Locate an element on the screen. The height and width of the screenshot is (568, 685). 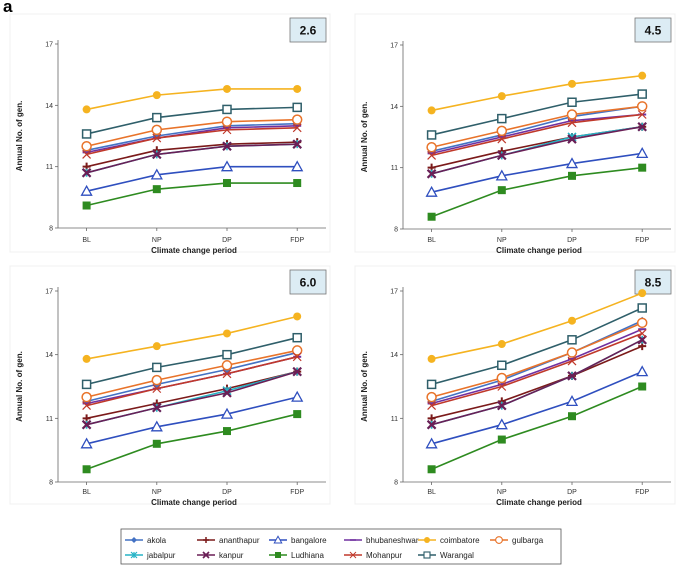
x-tick-label: BL is located at coordinates (86, 240).